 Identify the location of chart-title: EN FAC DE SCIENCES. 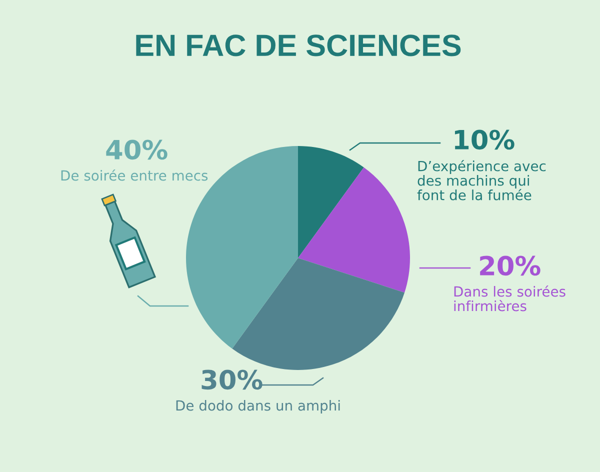
(298, 45).